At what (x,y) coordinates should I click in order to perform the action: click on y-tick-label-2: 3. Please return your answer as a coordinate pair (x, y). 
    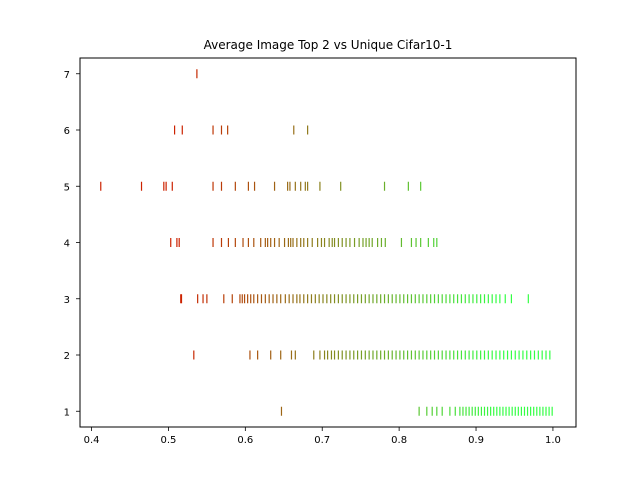
    Looking at the image, I should click on (67, 300).